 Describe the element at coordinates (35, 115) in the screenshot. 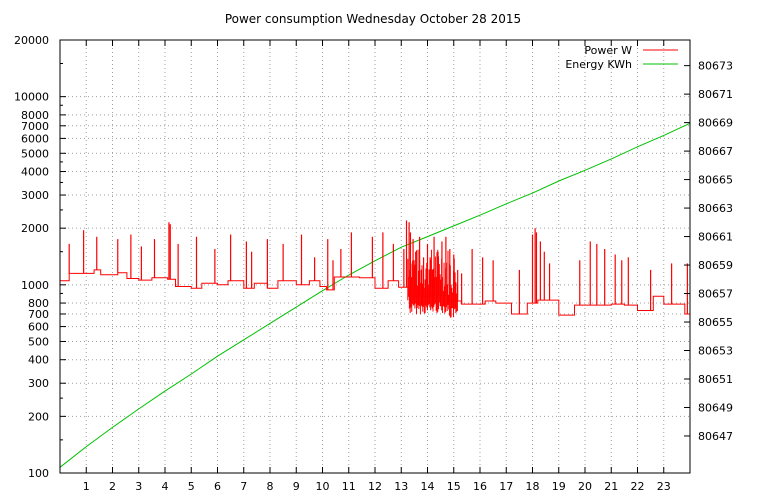

I see `y-left-tick-label: 8000` at that location.